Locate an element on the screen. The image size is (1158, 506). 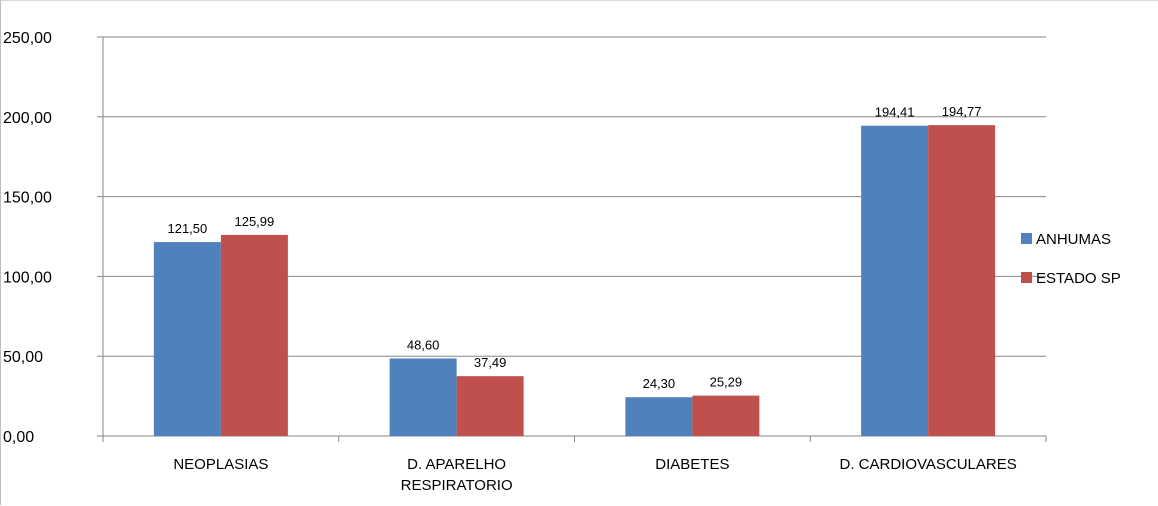
y-tick-label: 50,00 is located at coordinates (23, 357).